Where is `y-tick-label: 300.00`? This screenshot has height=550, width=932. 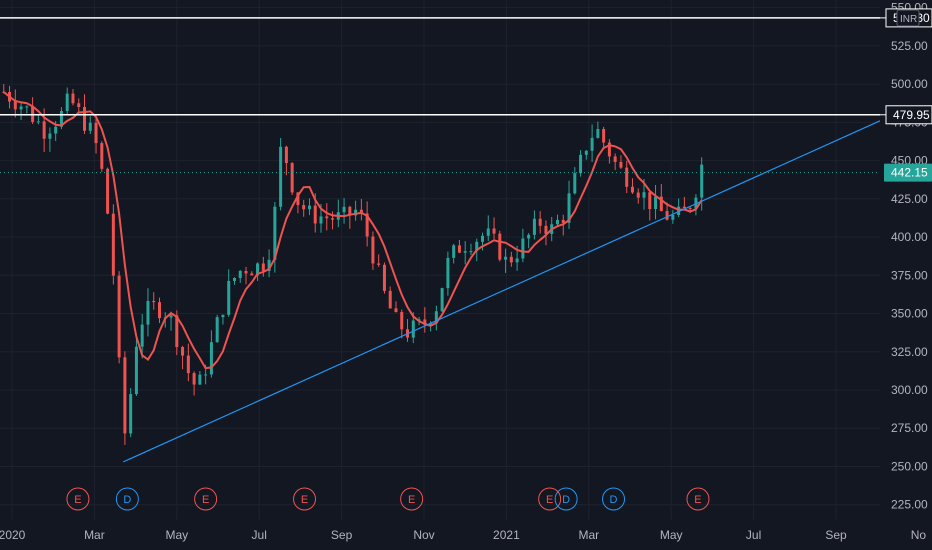 y-tick-label: 300.00 is located at coordinates (909, 390).